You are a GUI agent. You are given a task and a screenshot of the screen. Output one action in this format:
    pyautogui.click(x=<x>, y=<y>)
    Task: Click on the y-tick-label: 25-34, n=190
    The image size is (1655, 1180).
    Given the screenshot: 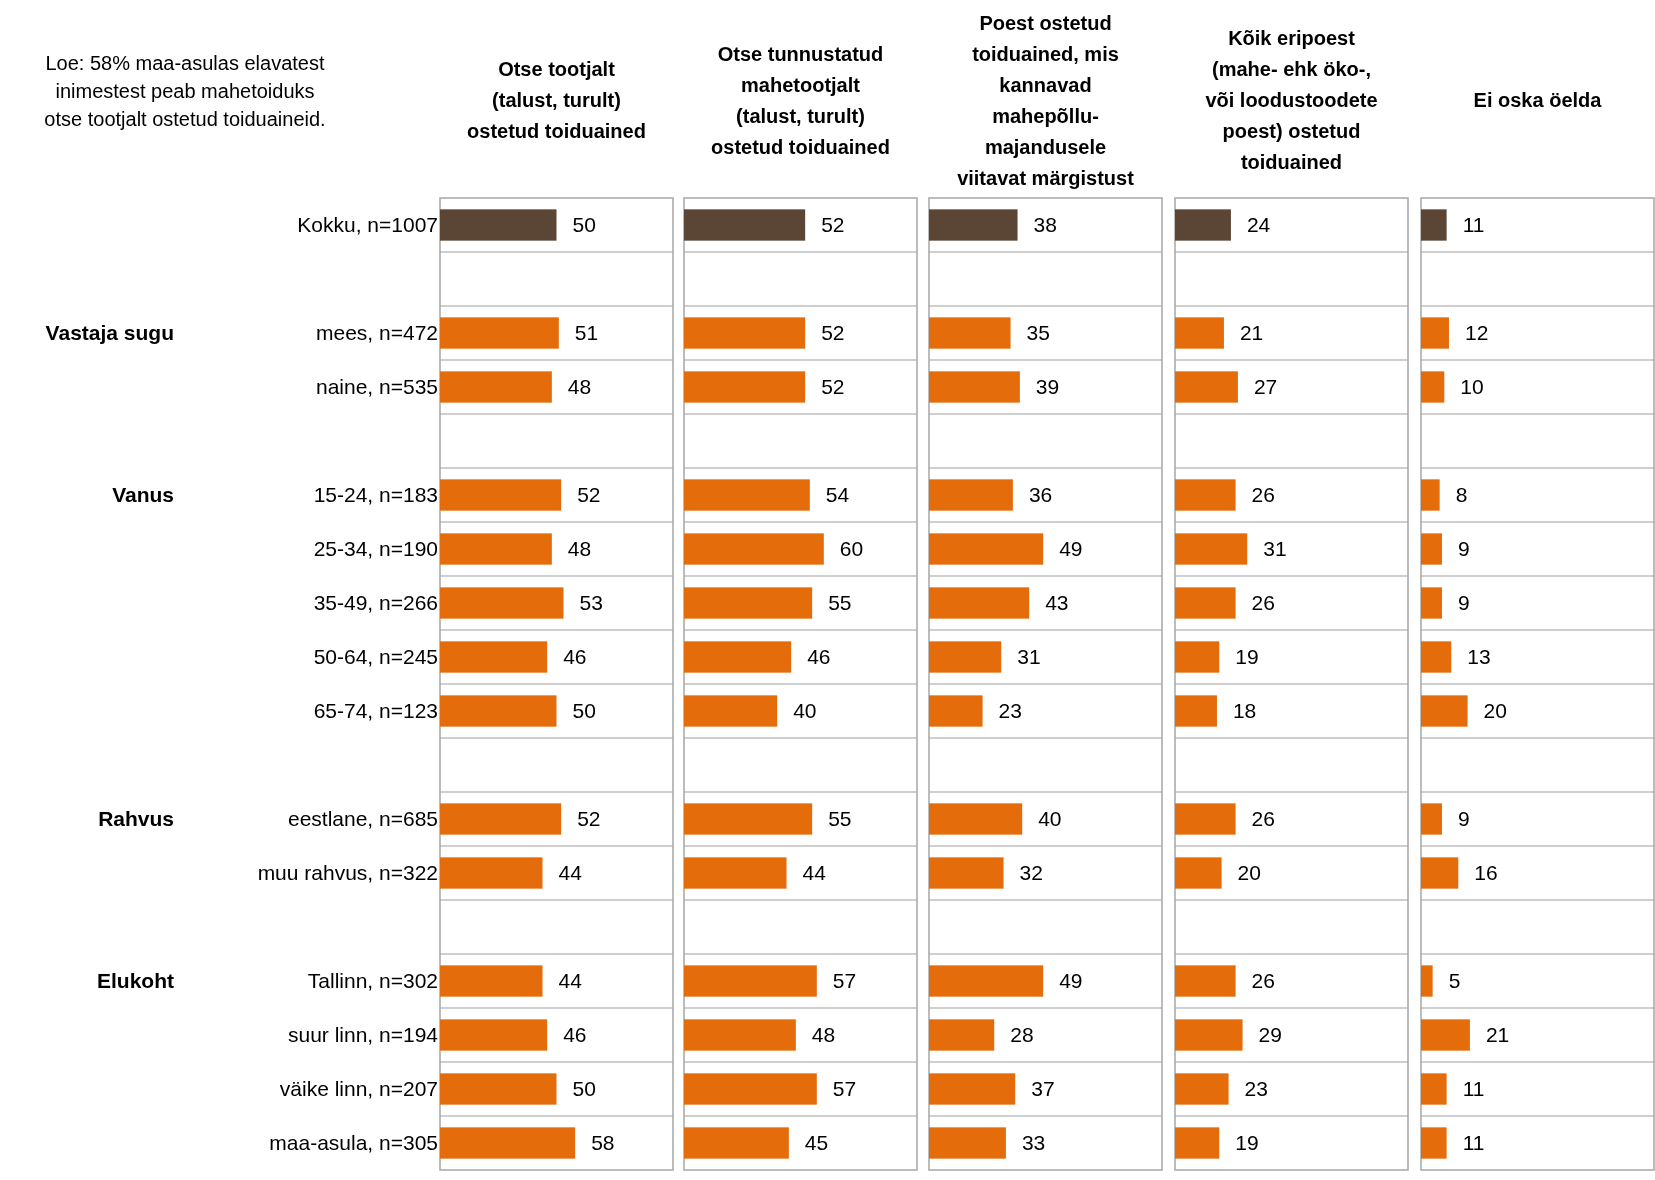 What is the action you would take?
    pyautogui.click(x=375, y=548)
    